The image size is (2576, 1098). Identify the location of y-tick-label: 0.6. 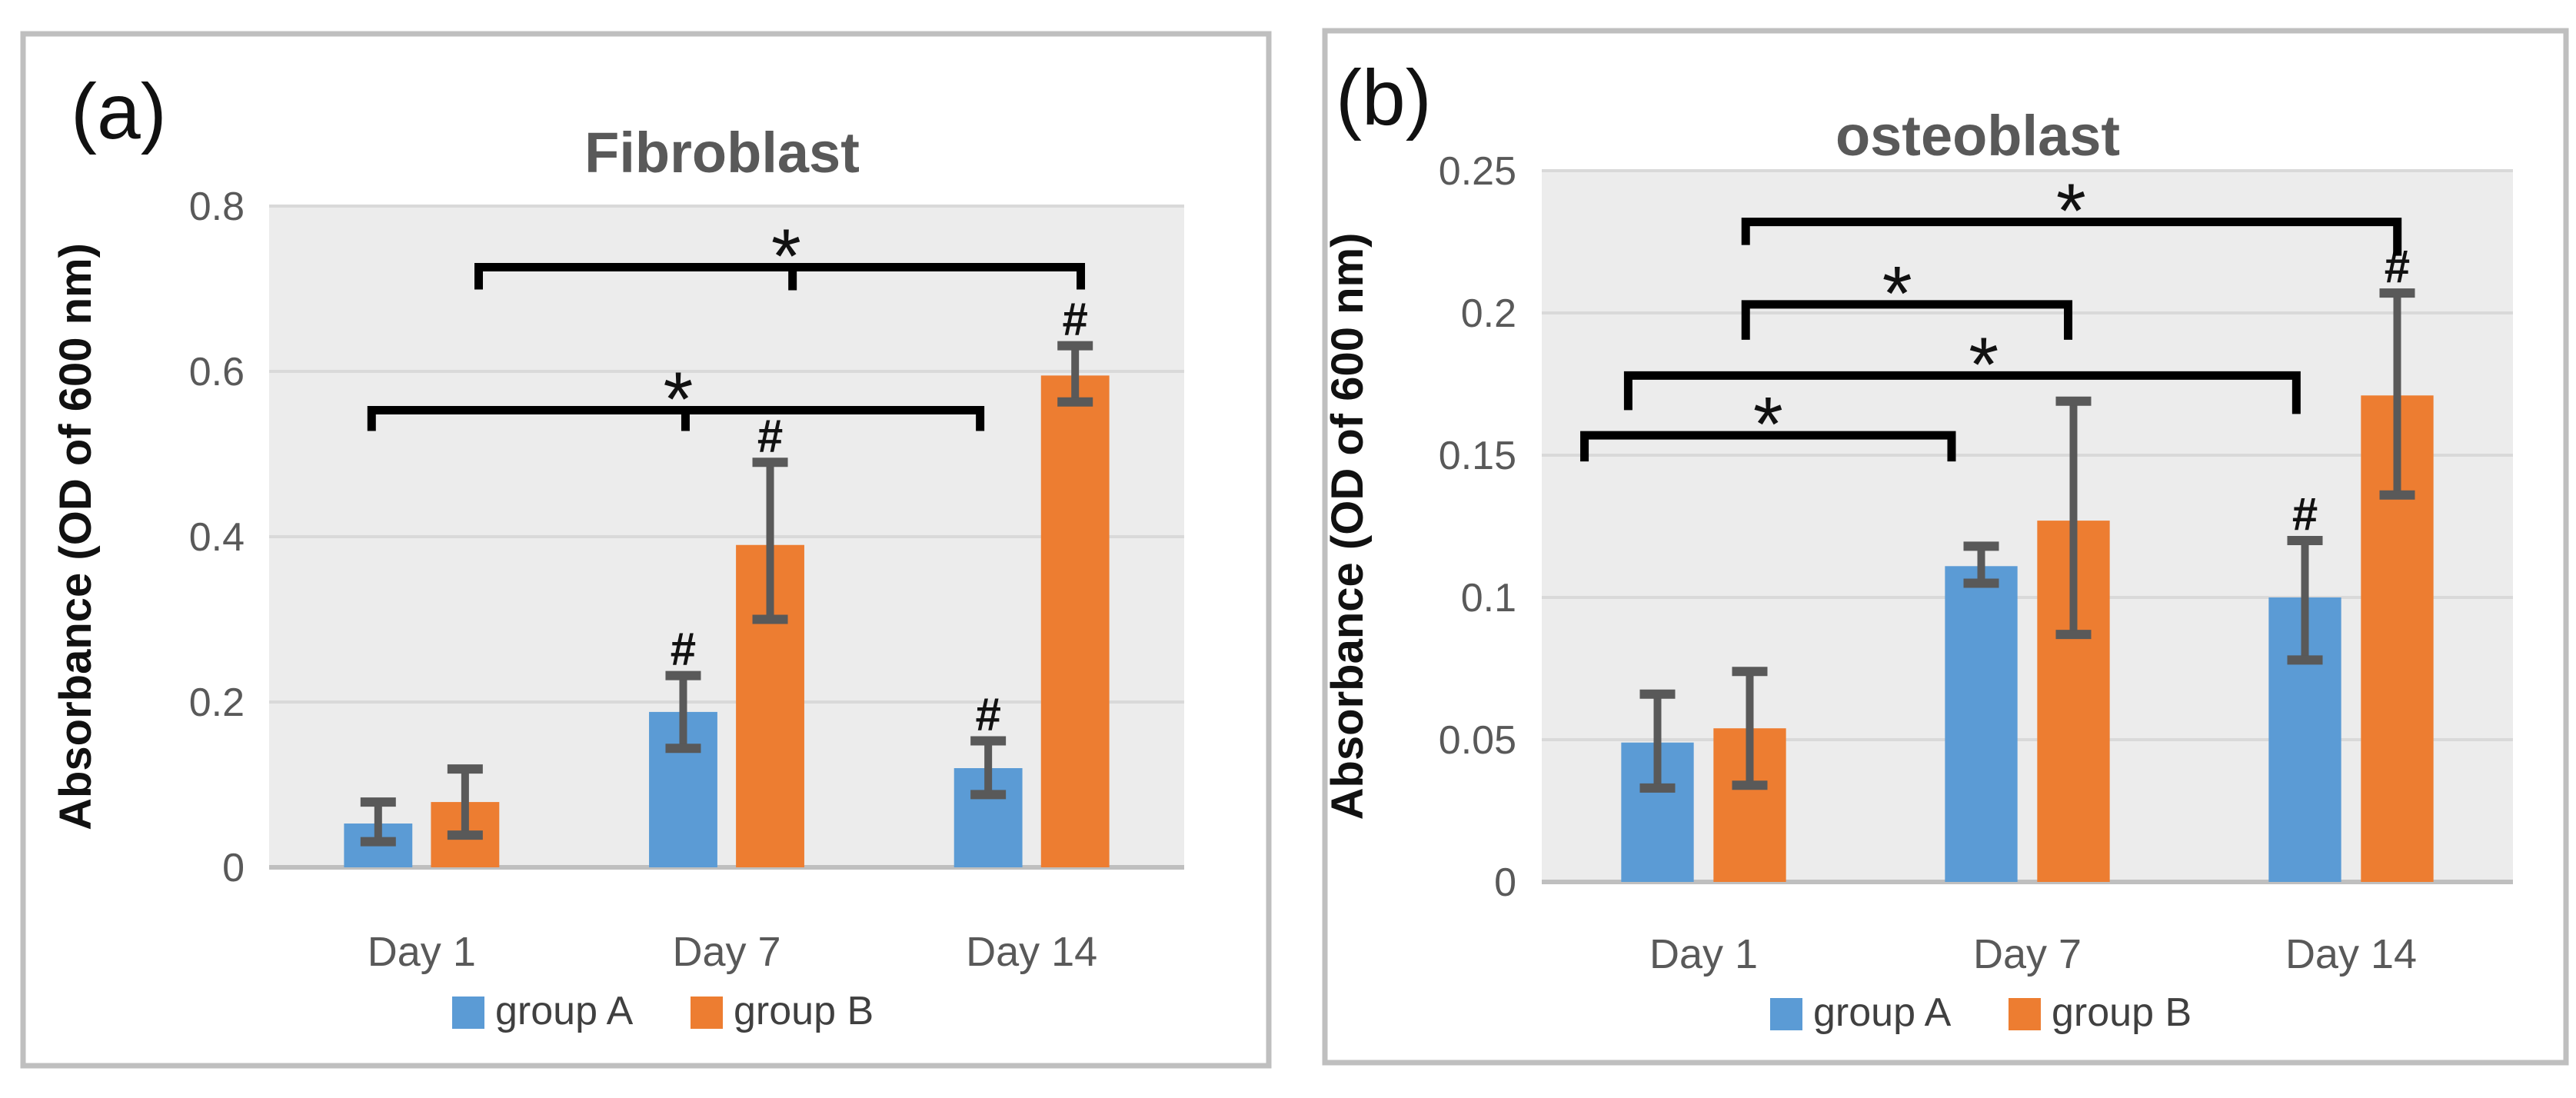
(217, 372).